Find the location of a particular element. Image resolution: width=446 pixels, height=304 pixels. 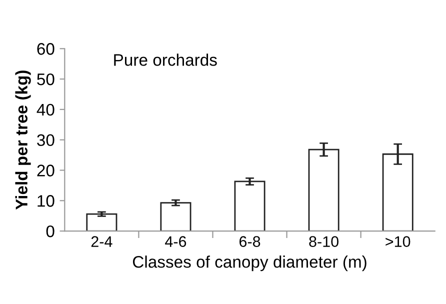

x-axis-title: Classes of canopy diameter (m) is located at coordinates (249, 264).